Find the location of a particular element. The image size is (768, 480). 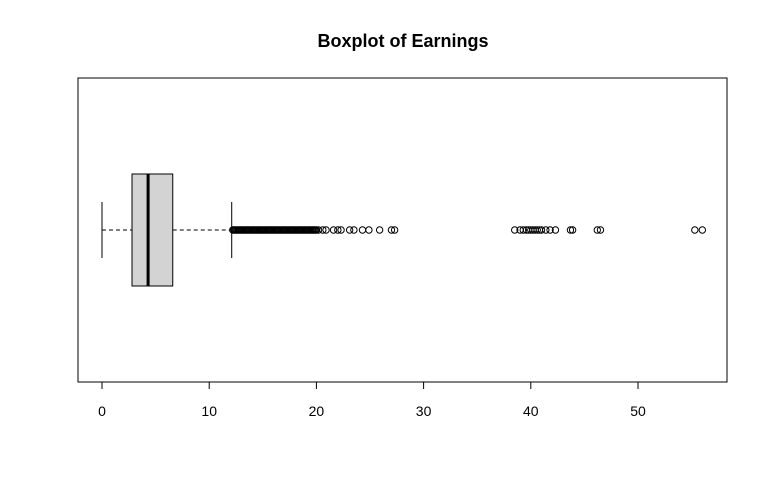

box-plot is located at coordinates (167, 230).